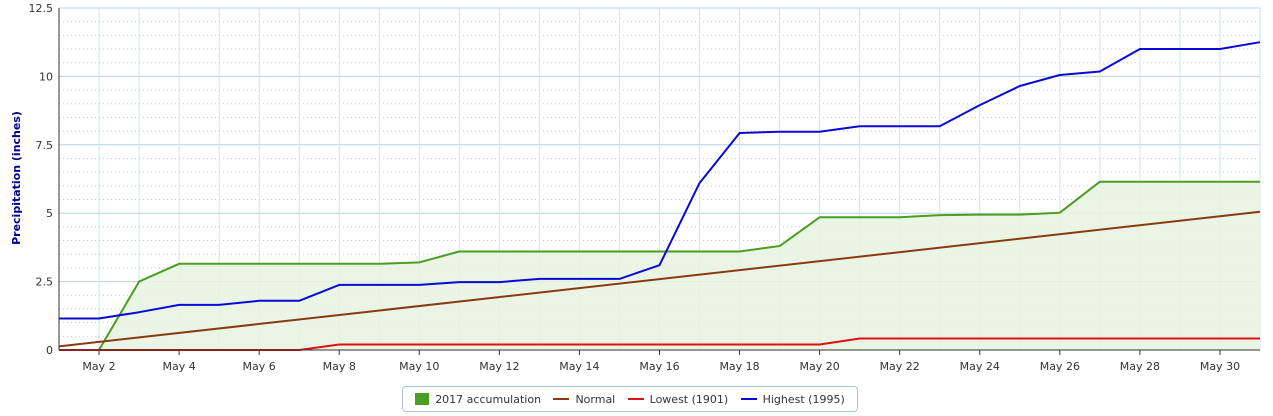 This screenshot has height=416, width=1273. What do you see at coordinates (561, 399) in the screenshot?
I see `legend-swatch-normal` at bounding box center [561, 399].